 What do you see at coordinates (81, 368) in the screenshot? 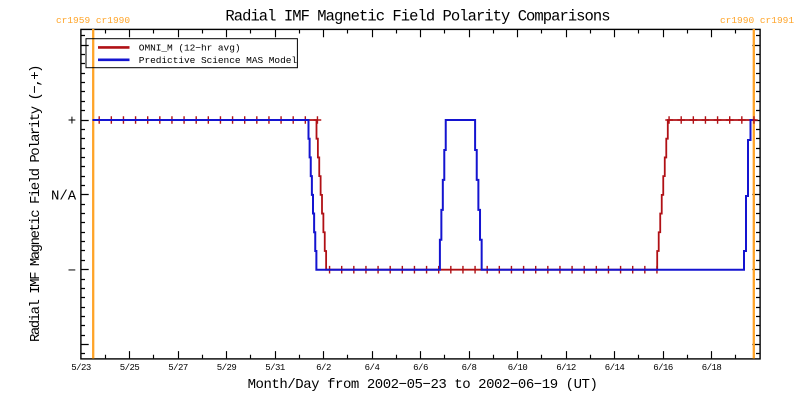
I see `svg-text: 5/23` at bounding box center [81, 368].